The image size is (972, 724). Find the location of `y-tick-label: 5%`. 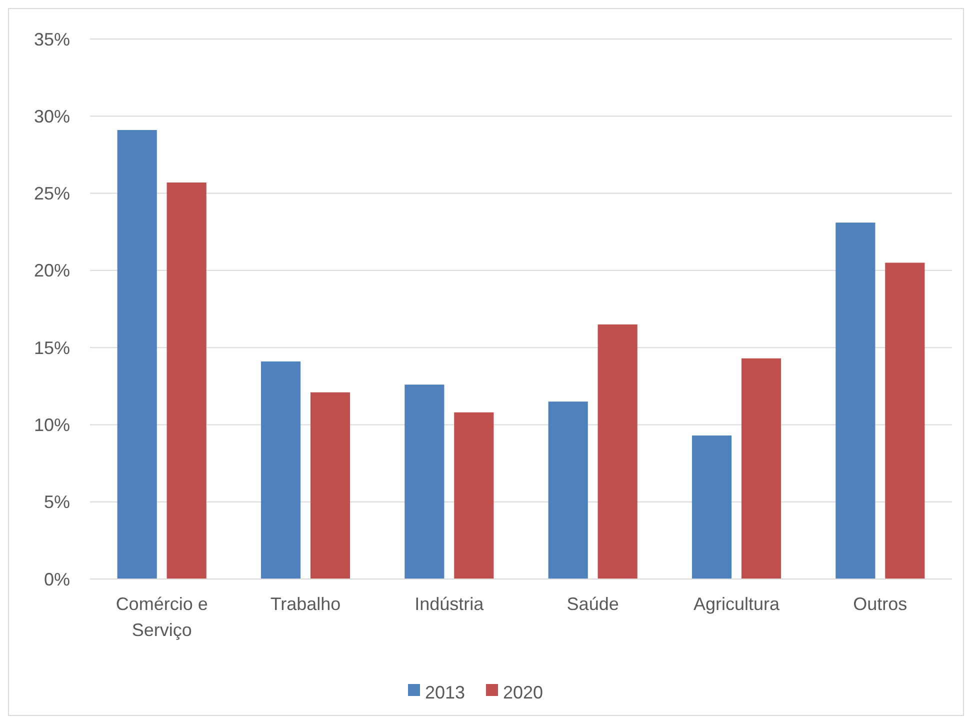

y-tick-label: 5% is located at coordinates (57, 502).